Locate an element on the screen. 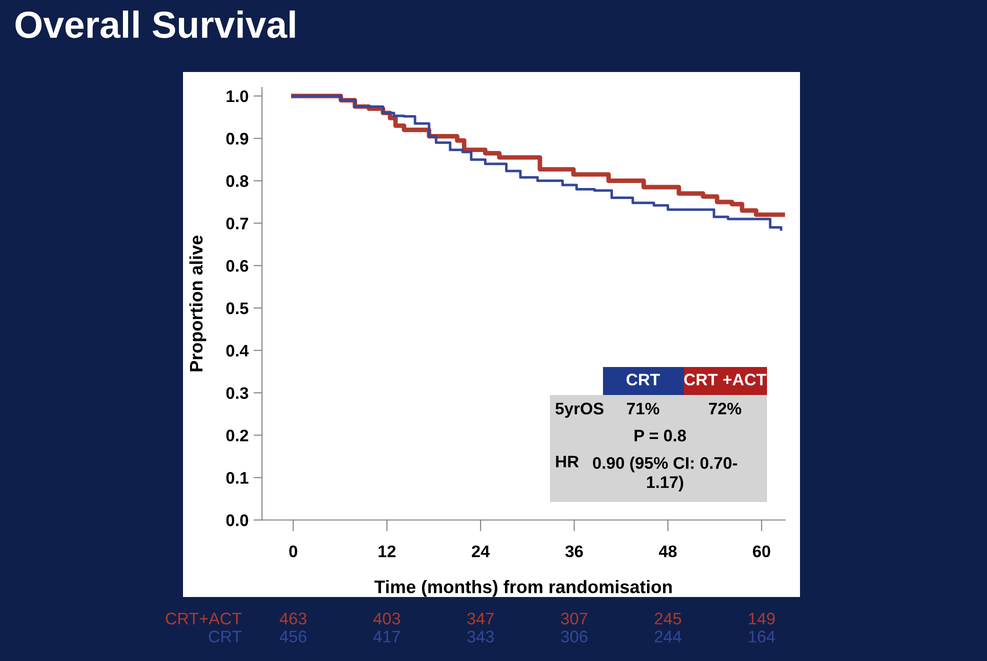 The image size is (987, 661). y-tick-label: 0.7 is located at coordinates (237, 224).